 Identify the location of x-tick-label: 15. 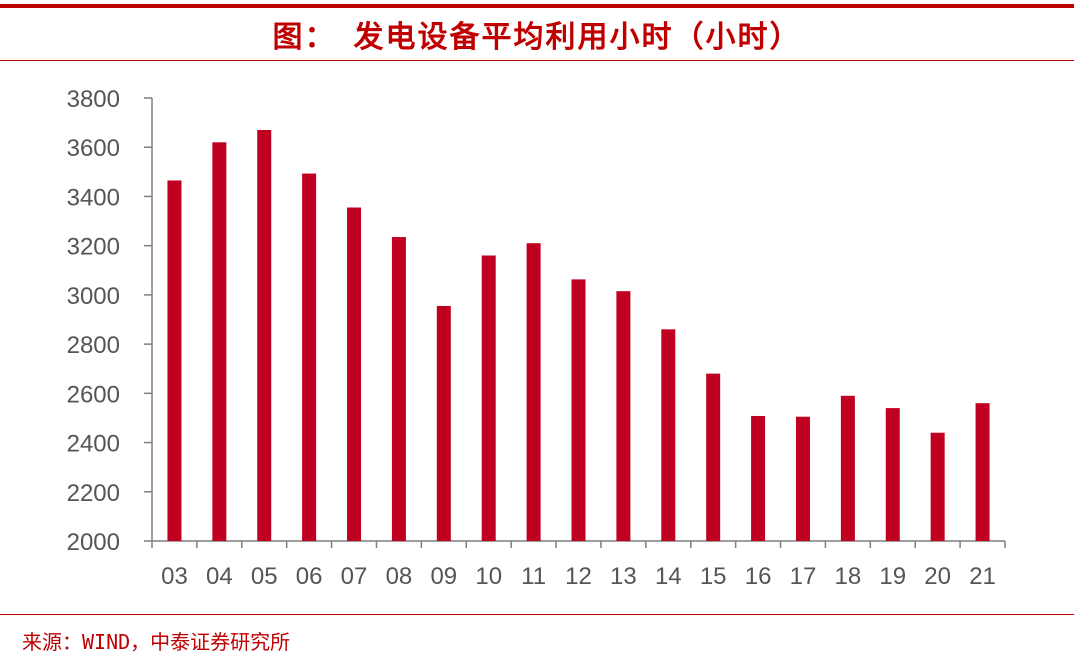
(713, 576).